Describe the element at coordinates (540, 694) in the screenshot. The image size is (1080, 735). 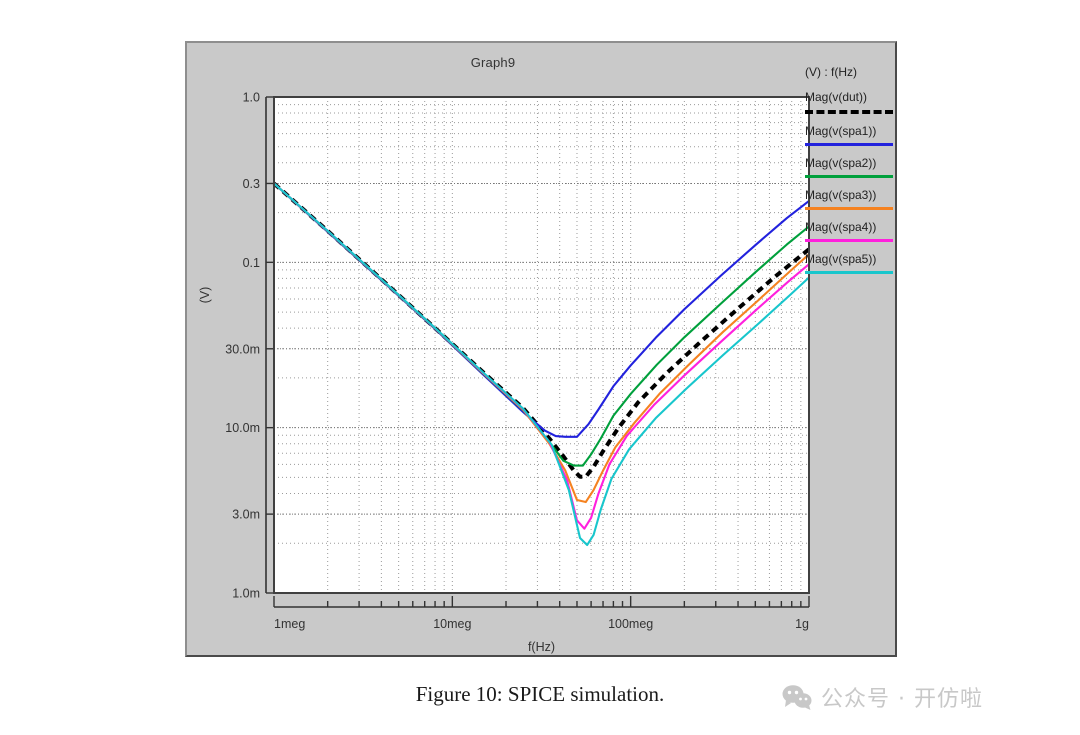
I see `figure-caption: Figure 10: SPICE simulation.` at that location.